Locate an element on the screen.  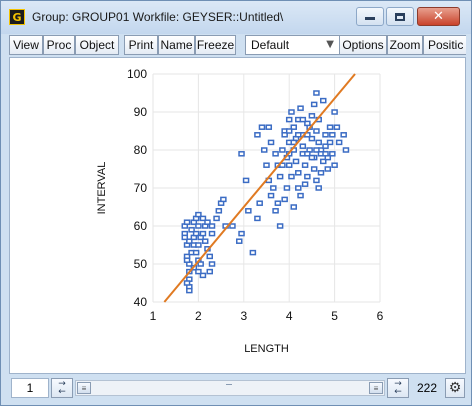
close-button: ✕ is located at coordinates (438, 16).